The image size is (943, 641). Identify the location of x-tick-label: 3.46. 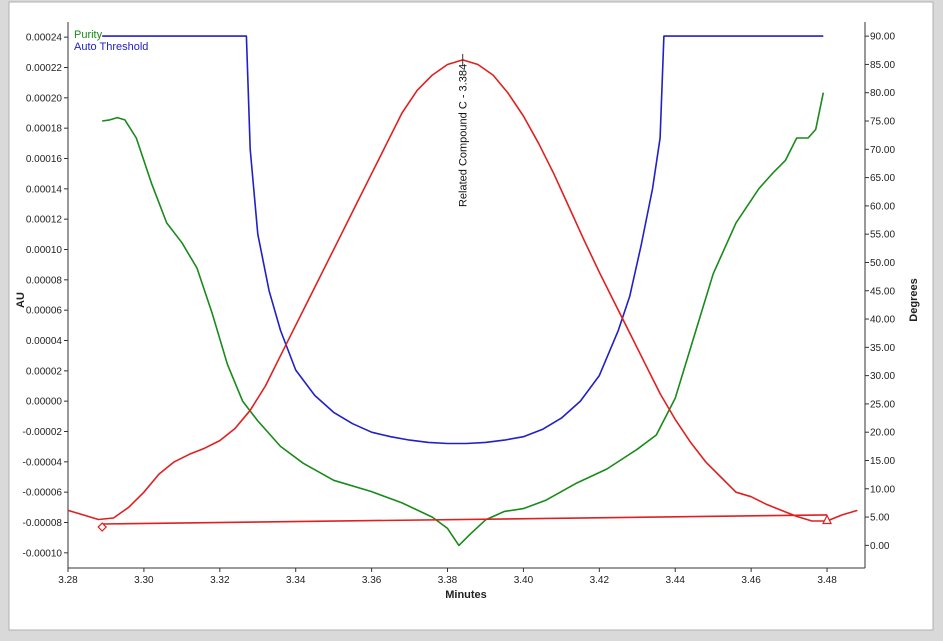
(751, 580).